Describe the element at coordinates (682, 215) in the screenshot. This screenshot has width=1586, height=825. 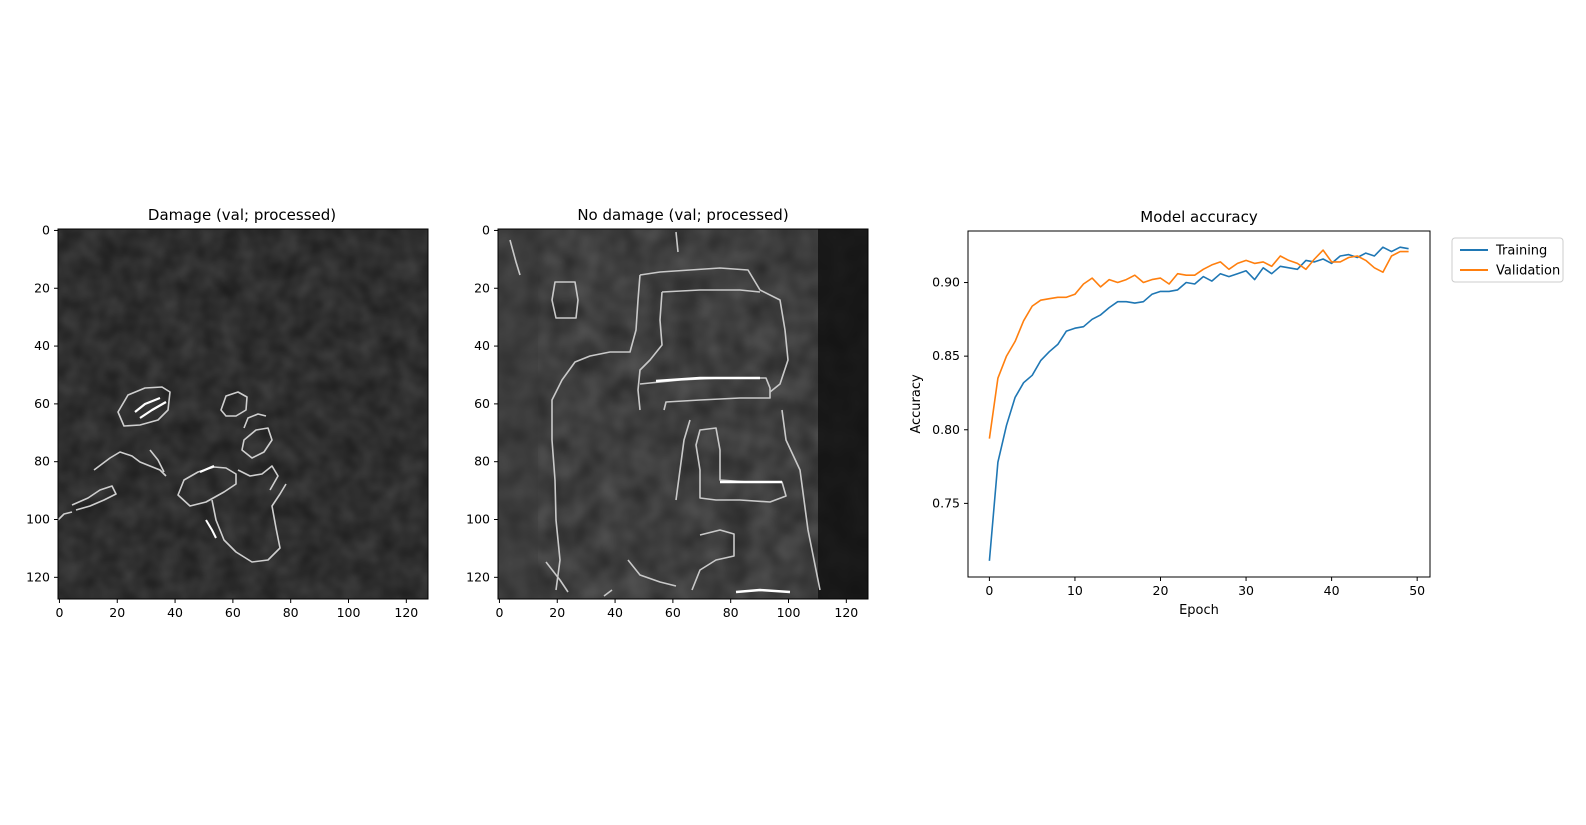
I see `nodamage-panel-title: No damage (val; processed)` at that location.